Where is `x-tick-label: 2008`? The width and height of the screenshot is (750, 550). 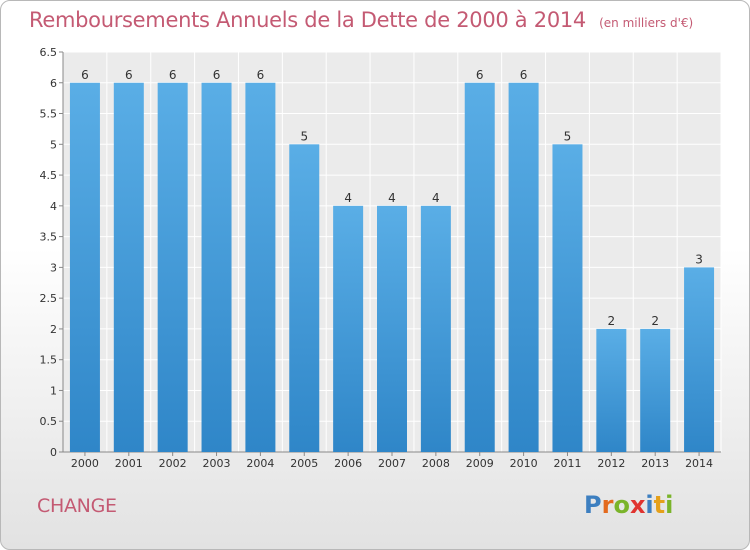 x-tick-label: 2008 is located at coordinates (436, 463).